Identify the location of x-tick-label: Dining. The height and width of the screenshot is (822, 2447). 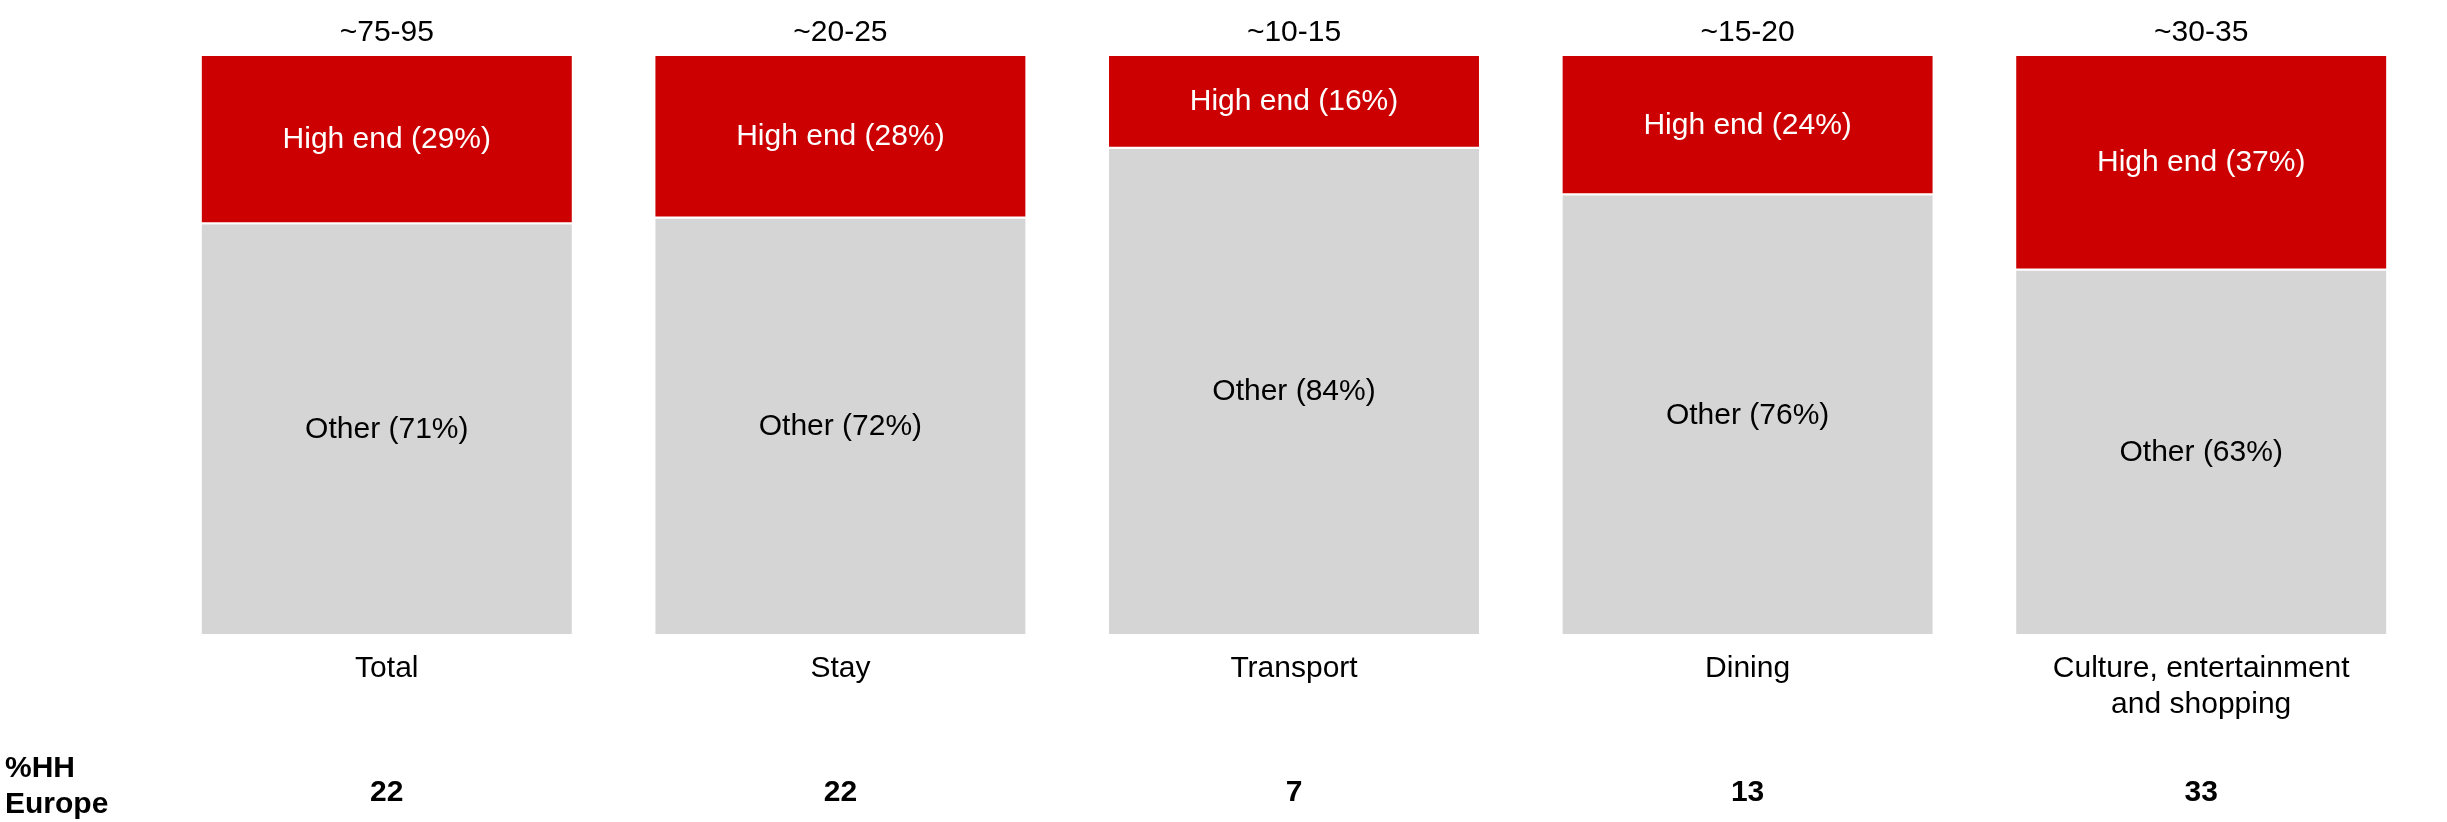
(1748, 666).